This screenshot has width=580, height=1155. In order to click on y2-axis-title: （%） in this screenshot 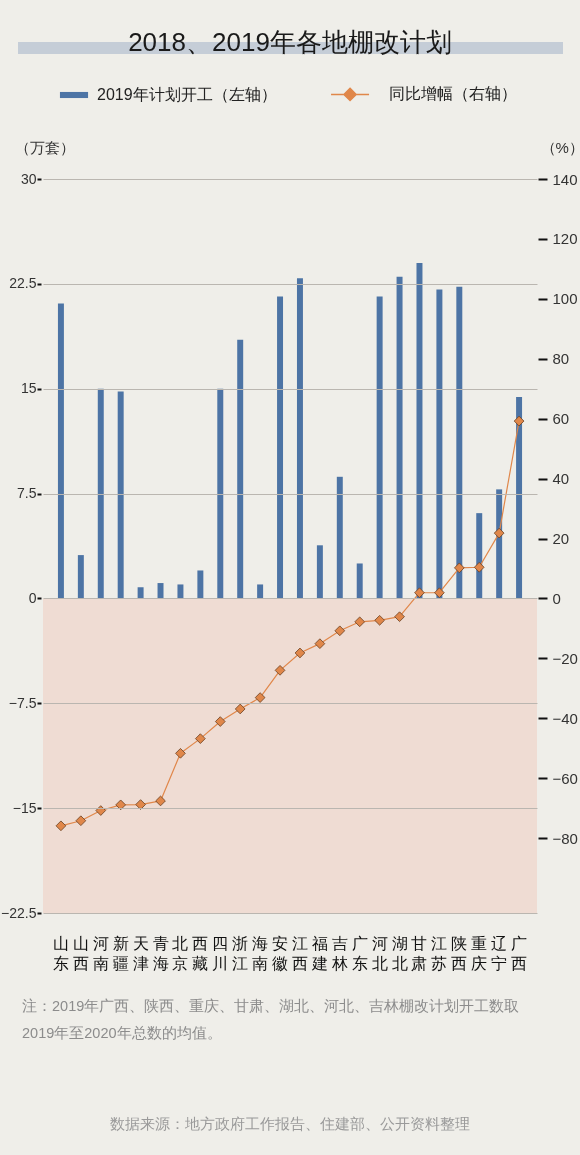, I will do `click(560, 147)`.